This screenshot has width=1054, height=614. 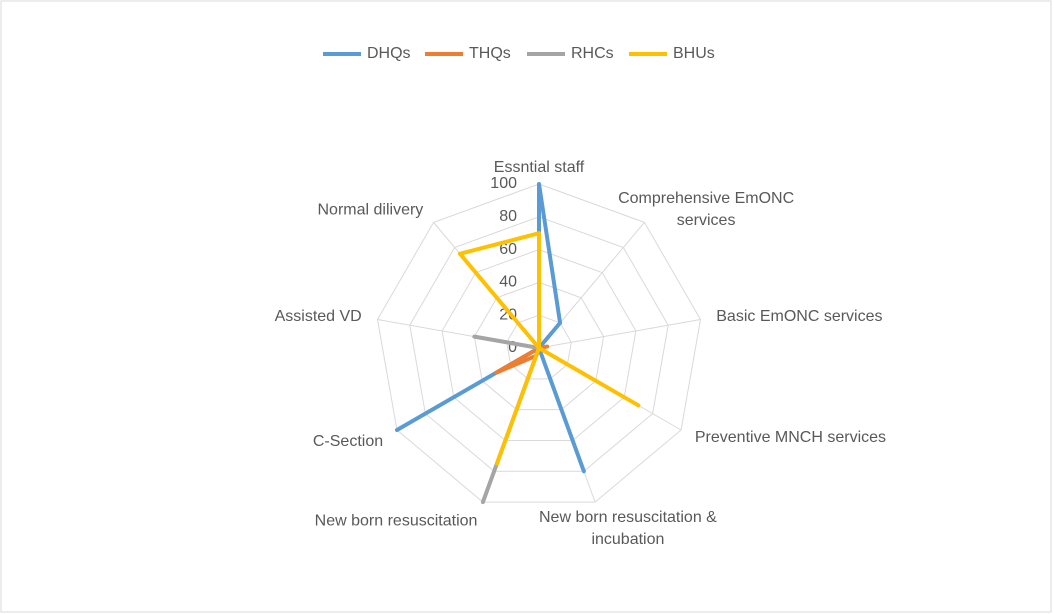 I want to click on category-label: Basic EmONC services, so click(x=799, y=316).